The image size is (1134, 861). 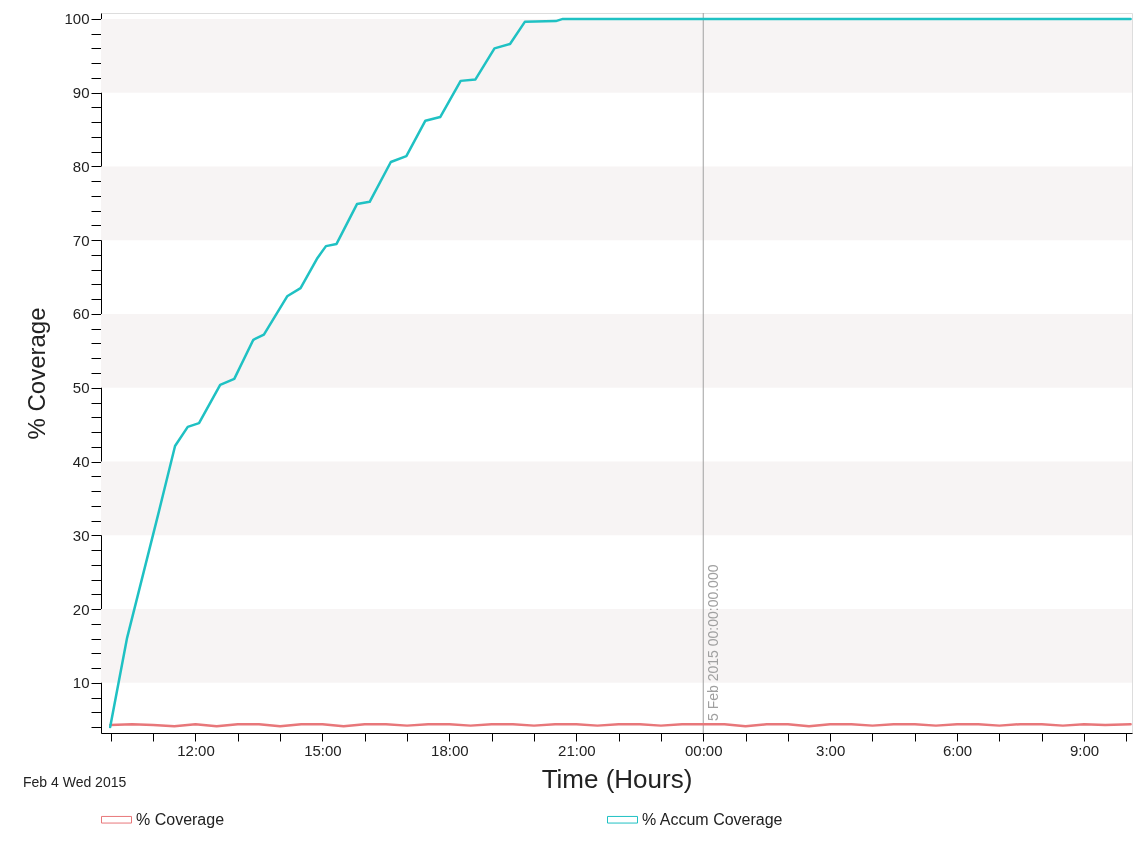 I want to click on y-tick-label: 20, so click(x=81, y=609).